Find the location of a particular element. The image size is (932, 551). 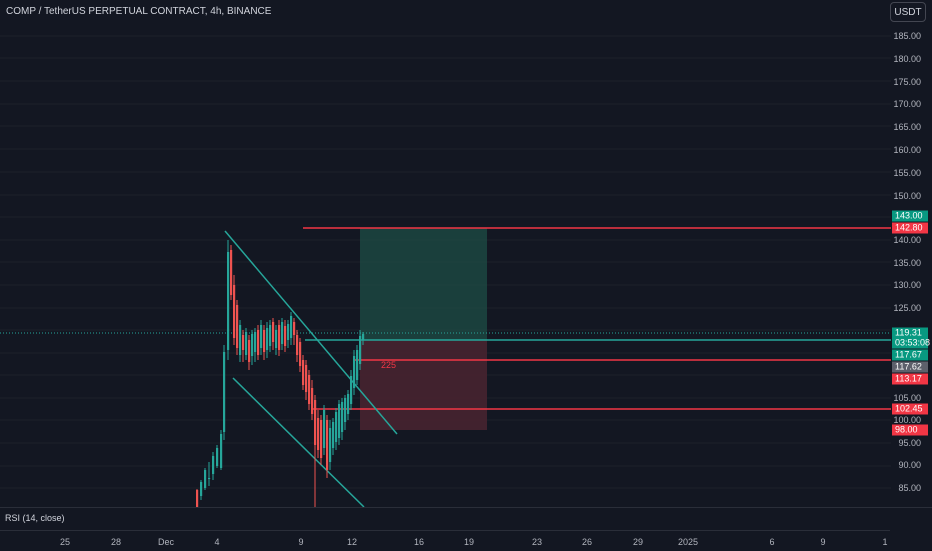

price-tick: 95.00 is located at coordinates (909, 443).